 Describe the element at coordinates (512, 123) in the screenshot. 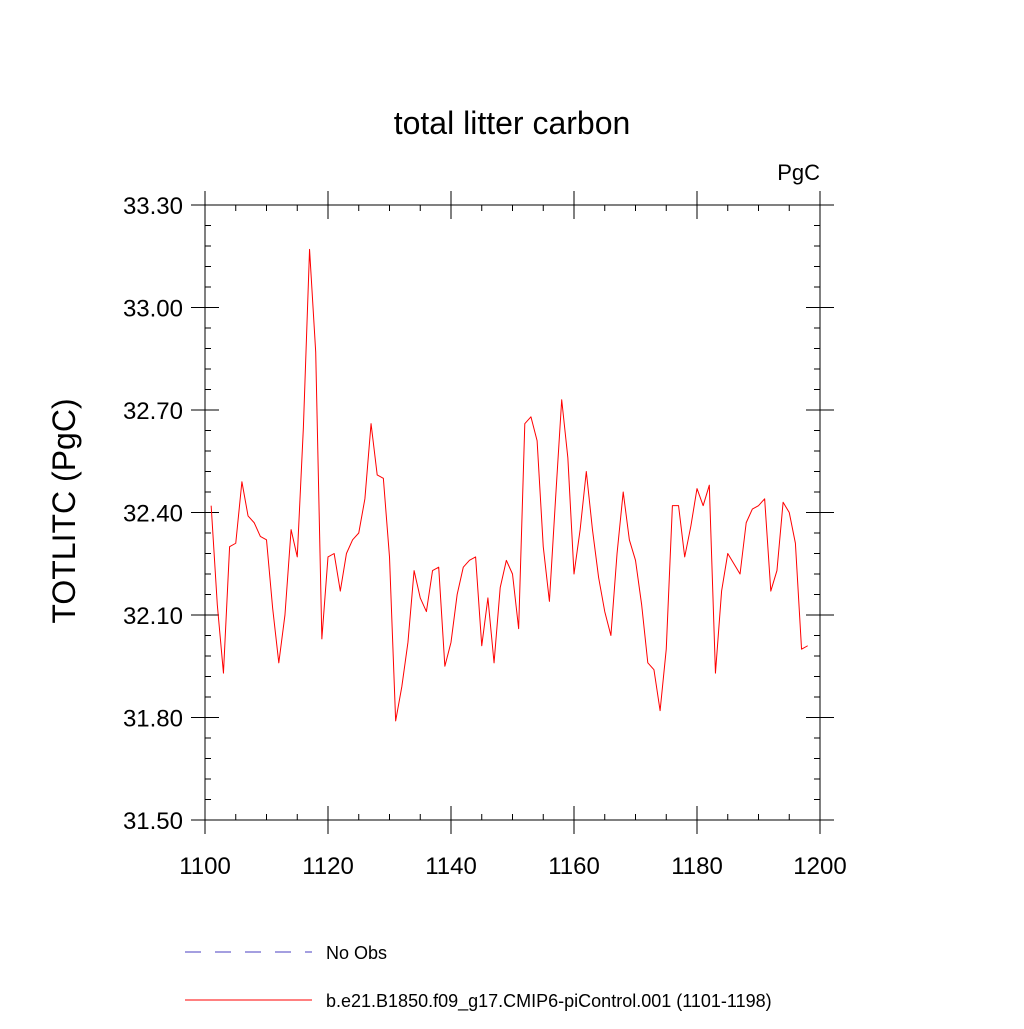

I see `chart-title: total litter carbon` at that location.